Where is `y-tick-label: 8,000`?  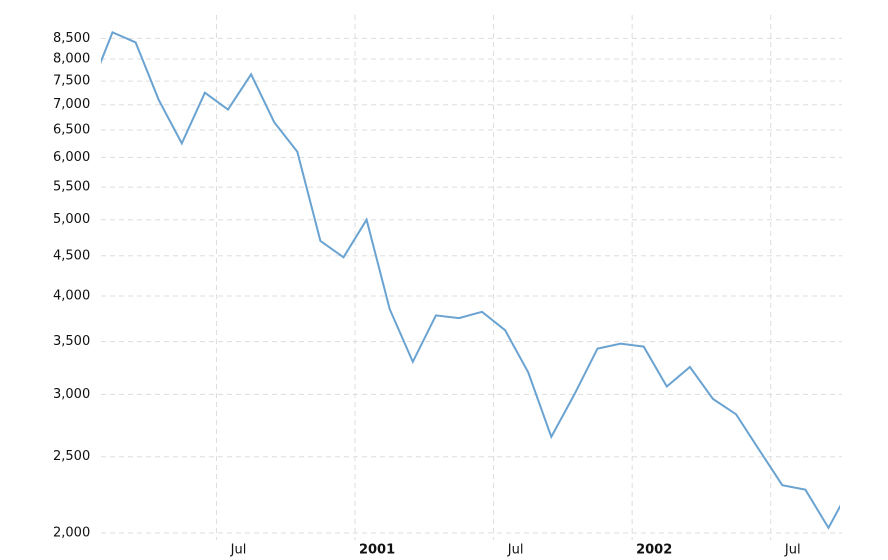 y-tick-label: 8,000 is located at coordinates (71, 59).